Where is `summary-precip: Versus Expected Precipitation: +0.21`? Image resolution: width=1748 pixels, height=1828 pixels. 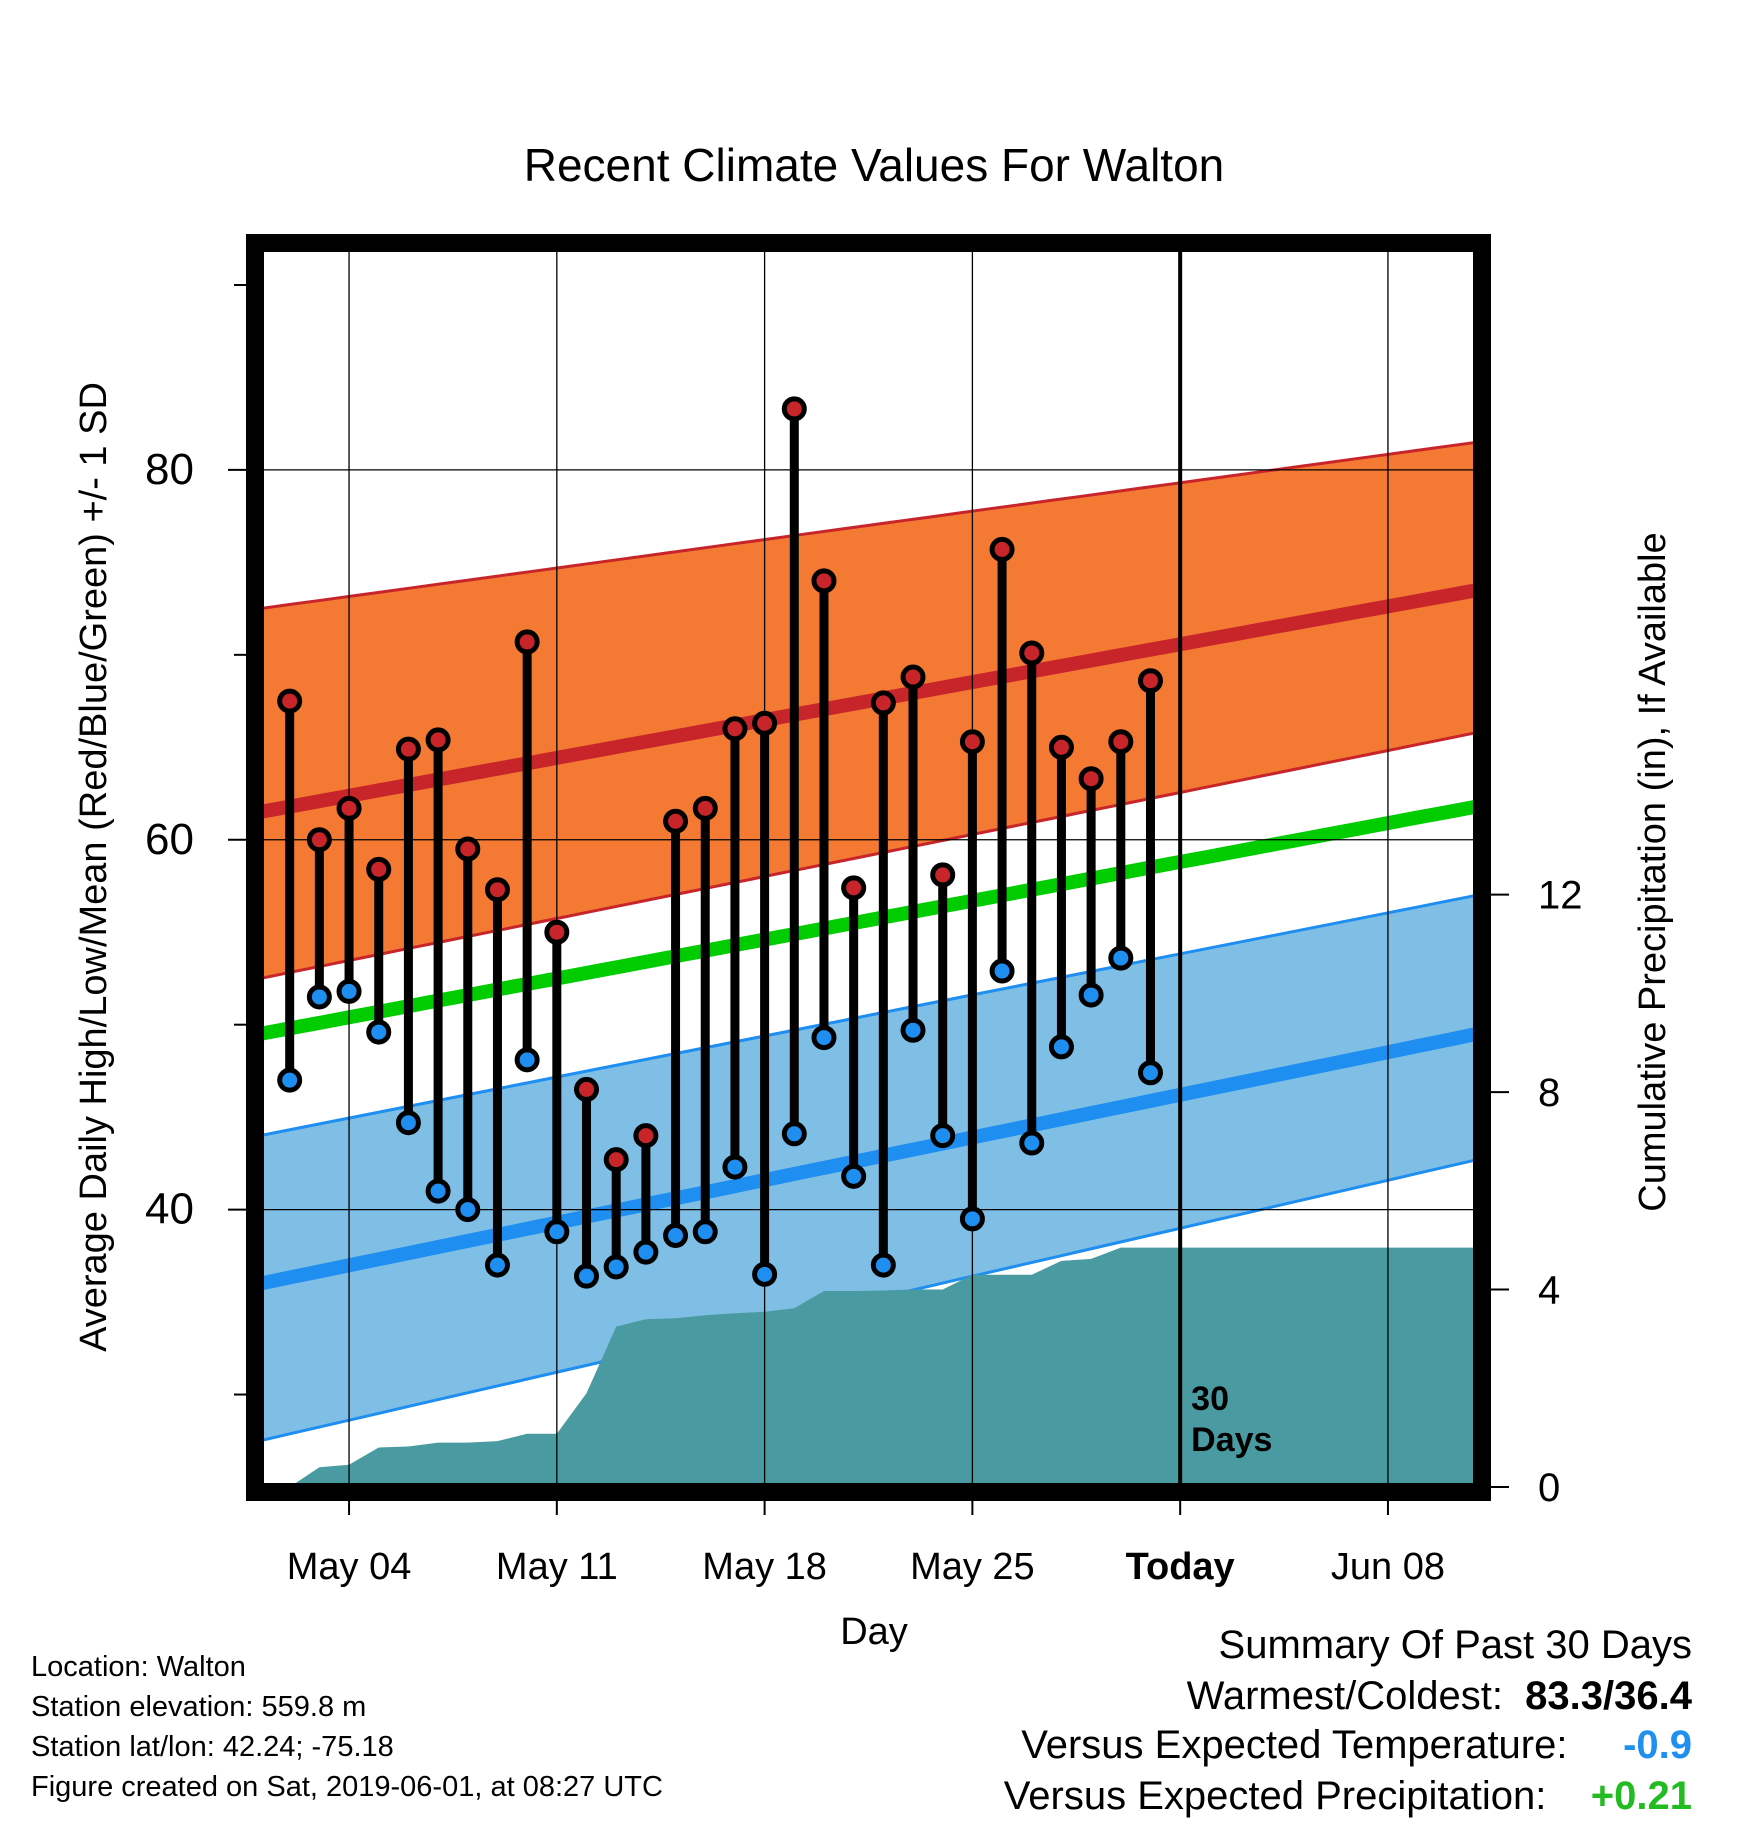 summary-precip: Versus Expected Precipitation: +0.21 is located at coordinates (1348, 1796).